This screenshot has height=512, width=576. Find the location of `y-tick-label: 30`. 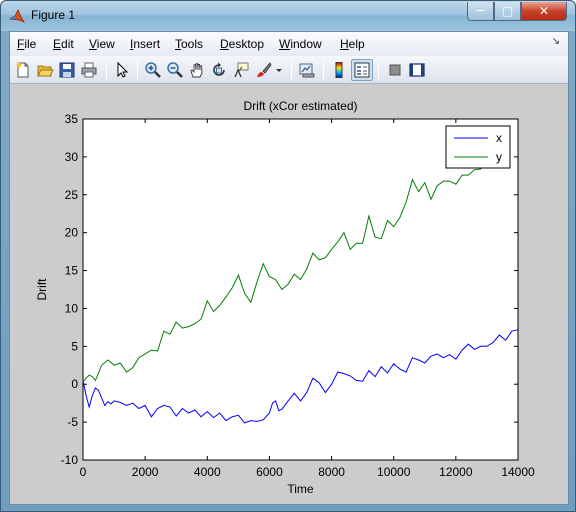

y-tick-label: 30 is located at coordinates (72, 157).